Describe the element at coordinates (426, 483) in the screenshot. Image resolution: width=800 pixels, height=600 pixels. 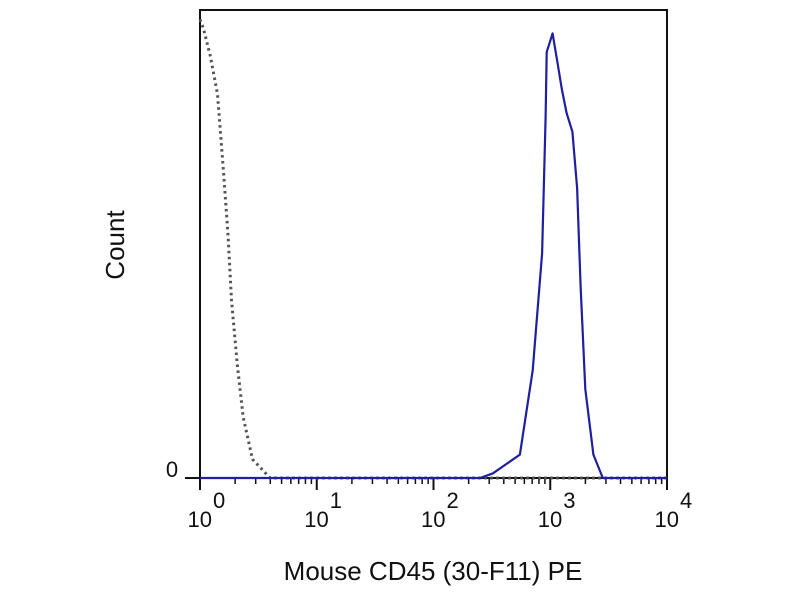
I see `x-axis-ticks` at that location.